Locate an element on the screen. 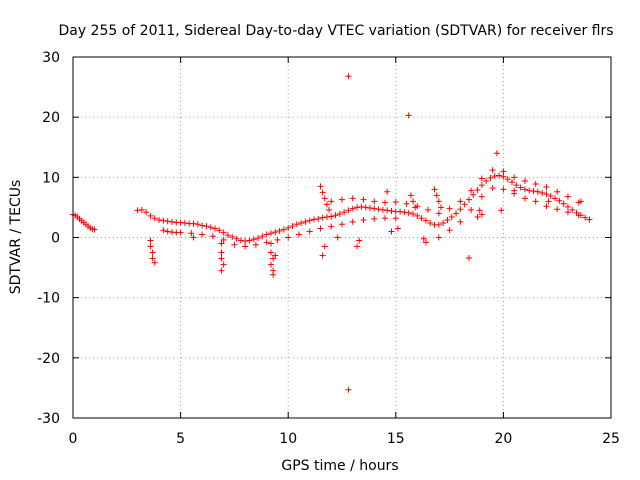 The width and height of the screenshot is (640, 480). y-tick-label: 0 is located at coordinates (55, 239).